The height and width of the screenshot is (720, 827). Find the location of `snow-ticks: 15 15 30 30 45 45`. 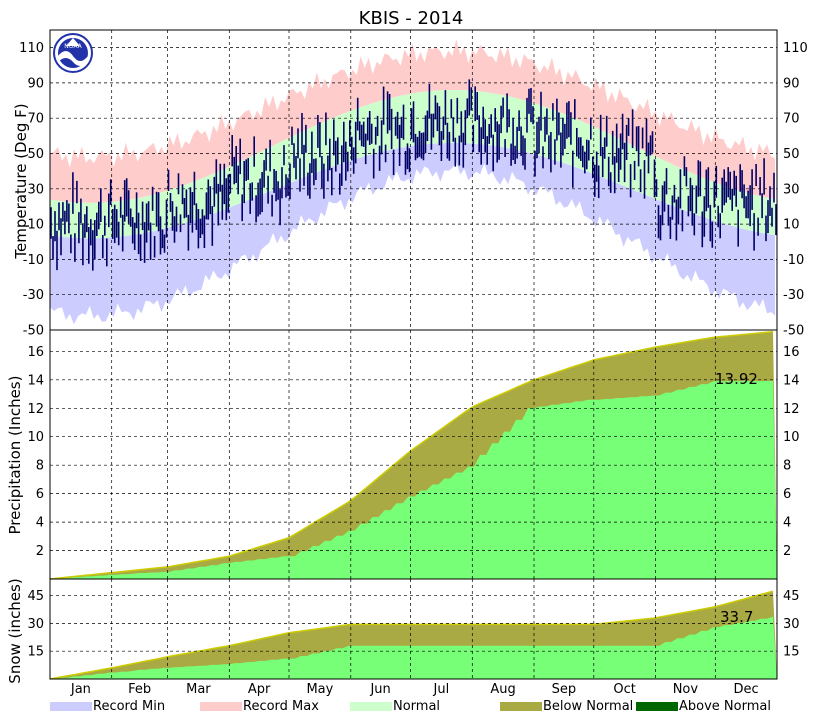

snow-ticks: 15 15 30 30 45 45 is located at coordinates (413, 624).